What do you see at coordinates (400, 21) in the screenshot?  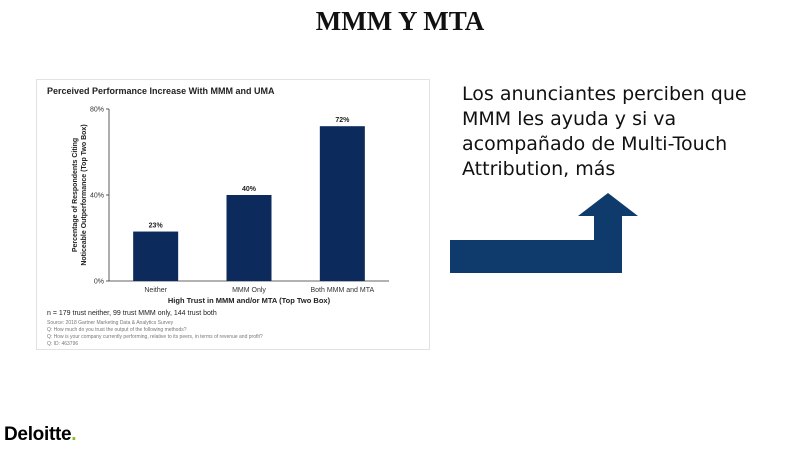 I see `slide-title: MMM Y MTA` at bounding box center [400, 21].